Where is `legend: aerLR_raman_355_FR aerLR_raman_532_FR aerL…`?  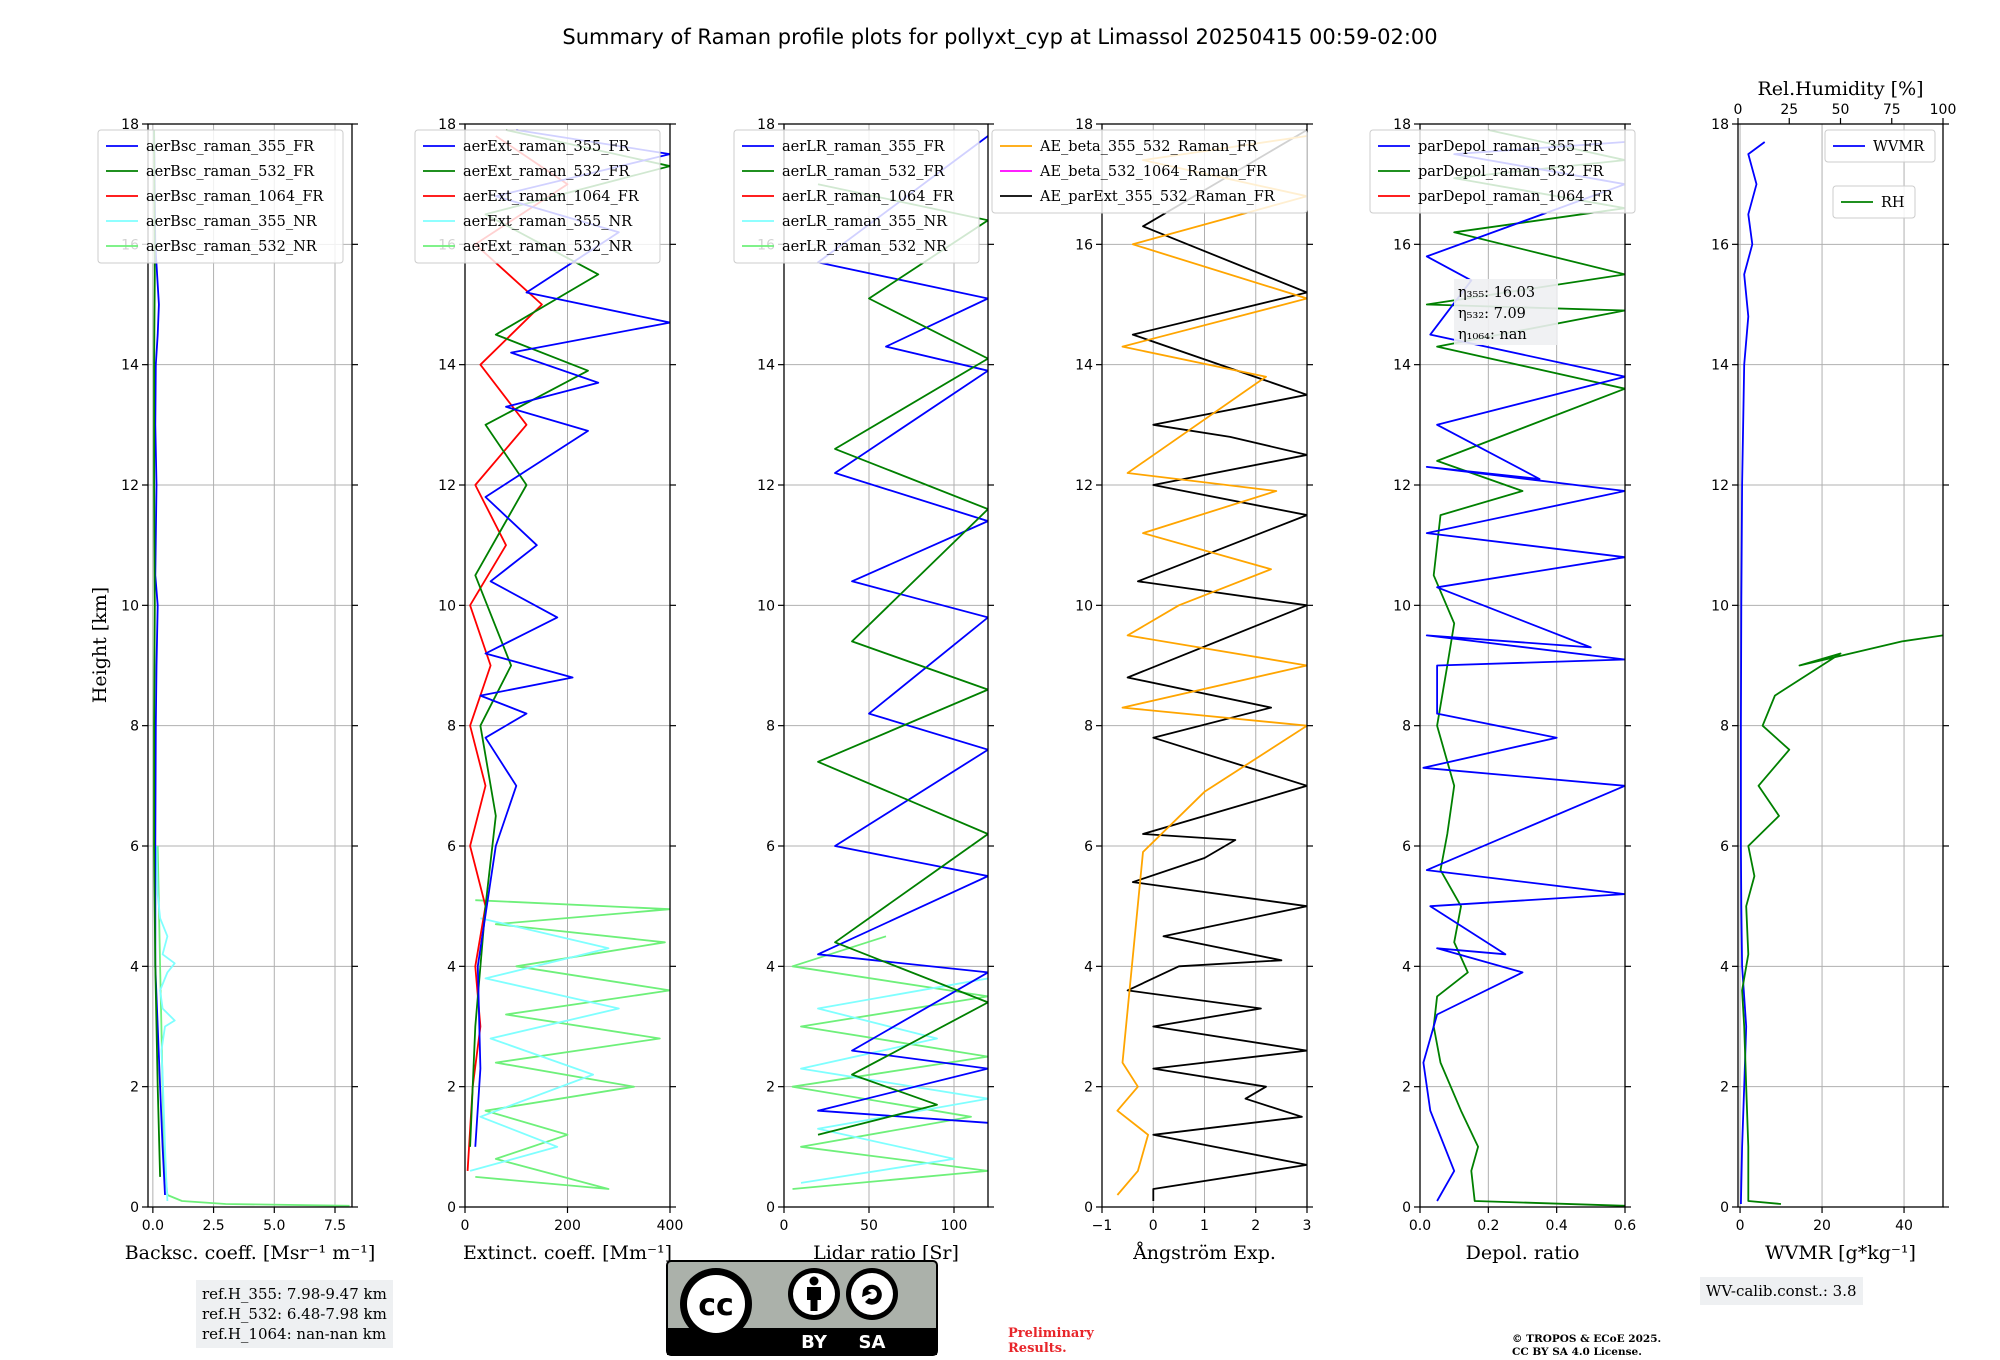
legend: aerLR_raman_355_FR aerLR_raman_532_FR aerL… is located at coordinates (856, 196).